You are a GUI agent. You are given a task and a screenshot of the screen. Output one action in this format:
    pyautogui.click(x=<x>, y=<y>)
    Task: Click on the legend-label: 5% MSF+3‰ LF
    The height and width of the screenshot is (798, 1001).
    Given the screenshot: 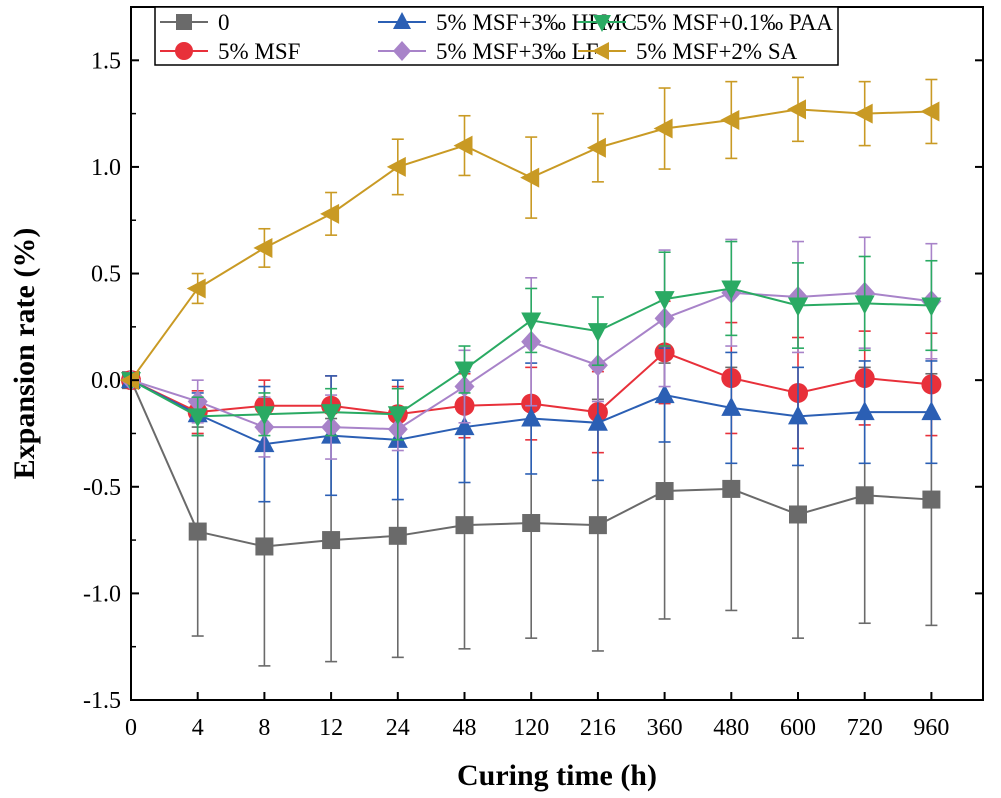 What is the action you would take?
    pyautogui.click(x=517, y=51)
    